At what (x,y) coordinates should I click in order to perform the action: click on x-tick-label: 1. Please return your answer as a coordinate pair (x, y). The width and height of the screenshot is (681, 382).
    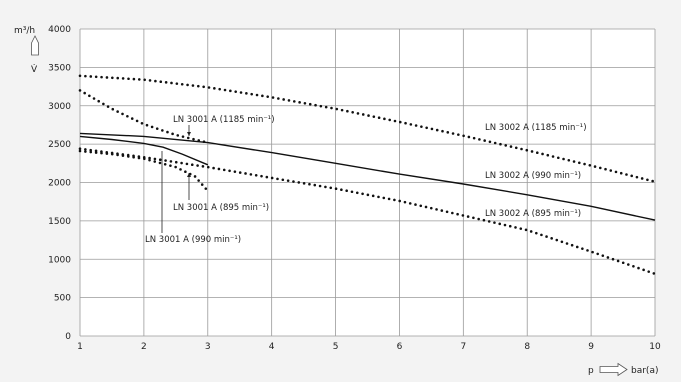
    Looking at the image, I should click on (80, 347).